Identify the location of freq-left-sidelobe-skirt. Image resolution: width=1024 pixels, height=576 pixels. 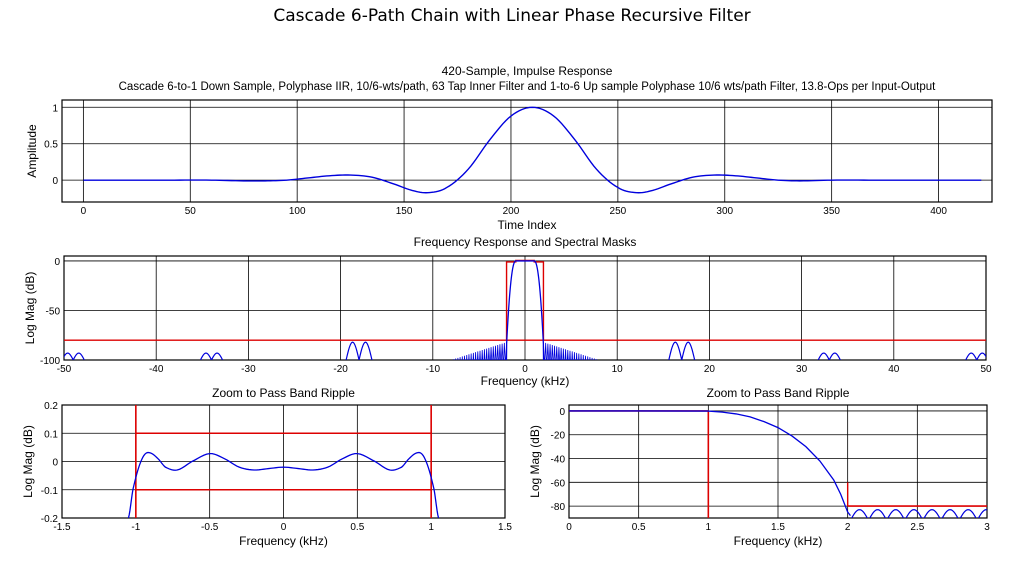
(480, 351).